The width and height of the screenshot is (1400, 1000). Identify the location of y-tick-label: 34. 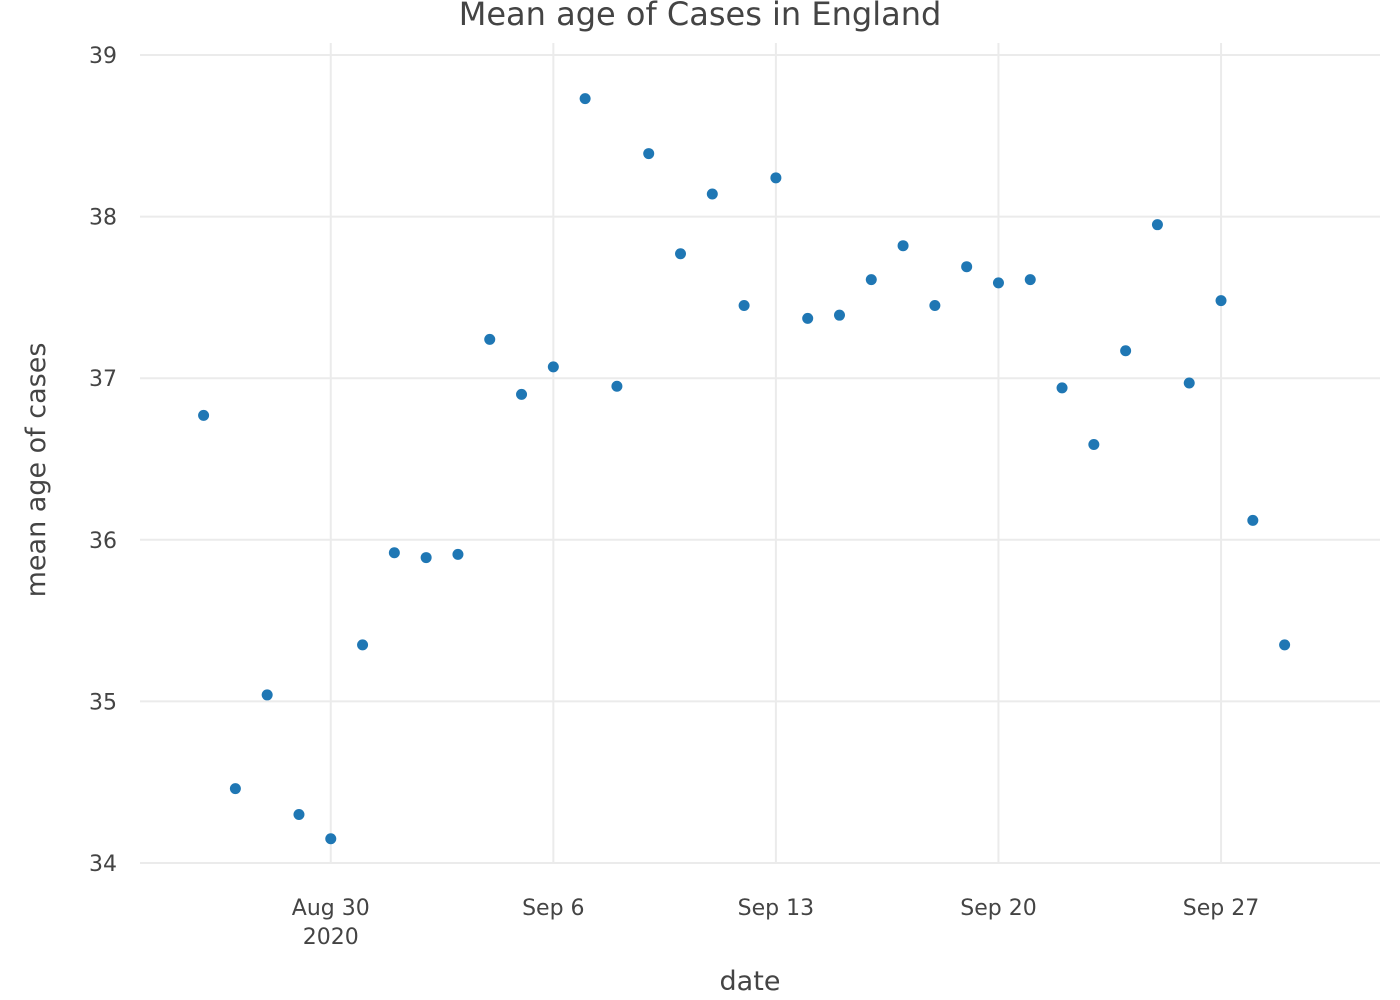
(103, 864).